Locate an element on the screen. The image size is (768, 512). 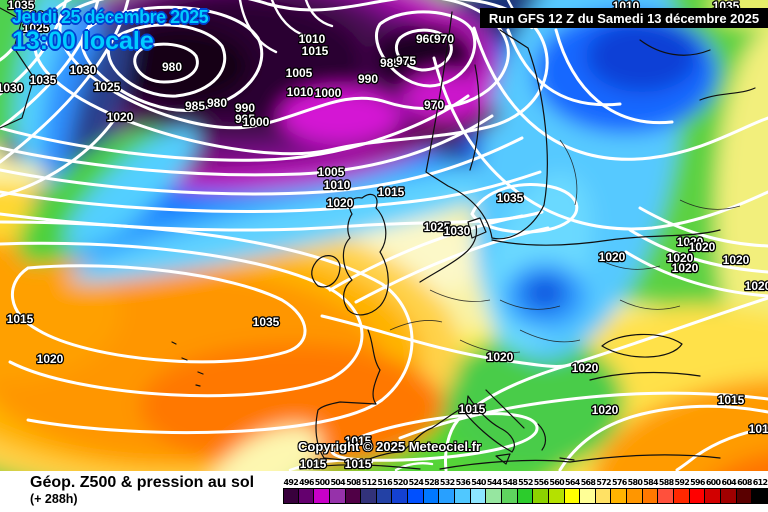
scale-value: 576 is located at coordinates (619, 482).